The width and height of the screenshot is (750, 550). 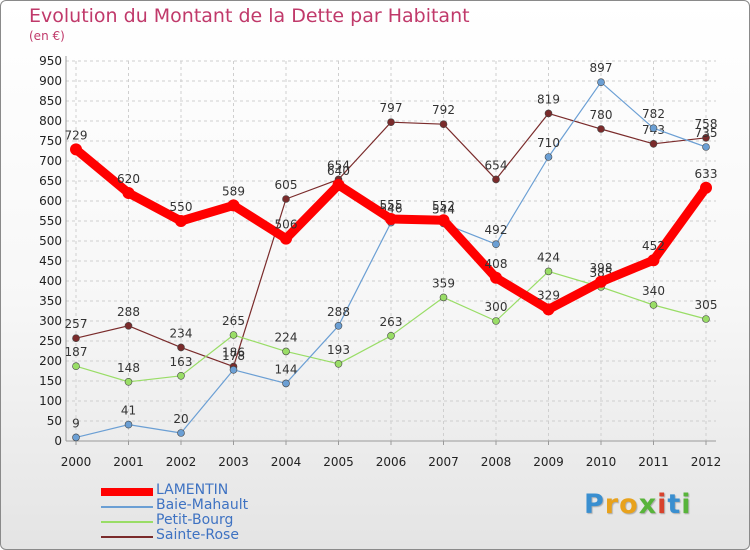 I want to click on x-tick-label: 2002, so click(x=181, y=462).